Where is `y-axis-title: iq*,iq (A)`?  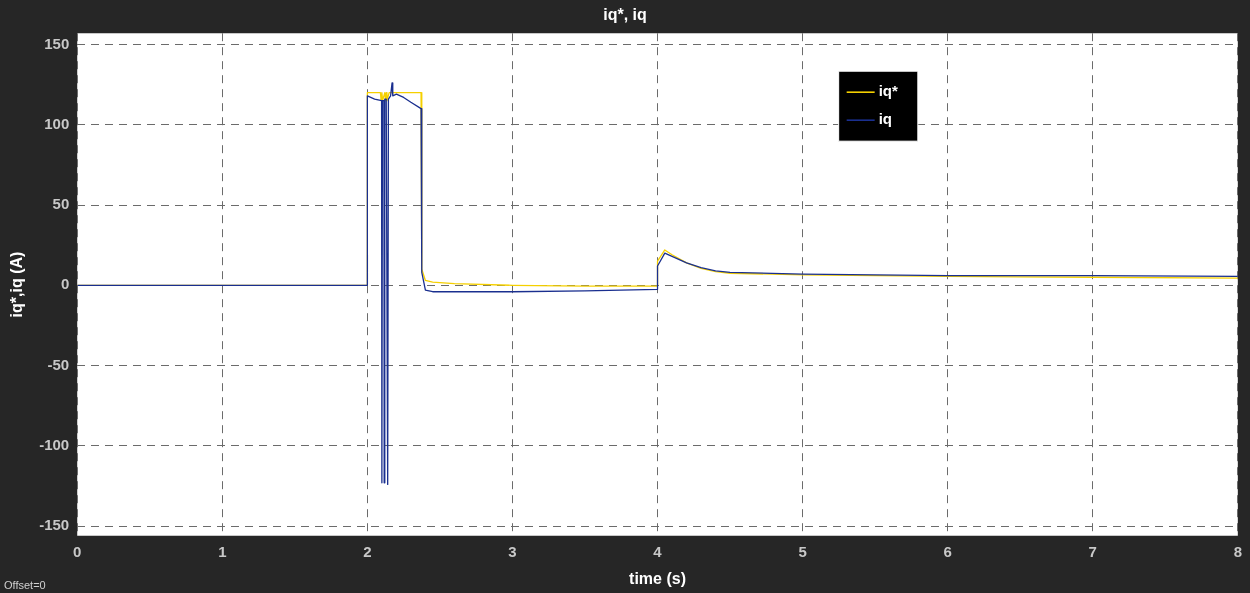
y-axis-title: iq*,iq (A) is located at coordinates (17, 284).